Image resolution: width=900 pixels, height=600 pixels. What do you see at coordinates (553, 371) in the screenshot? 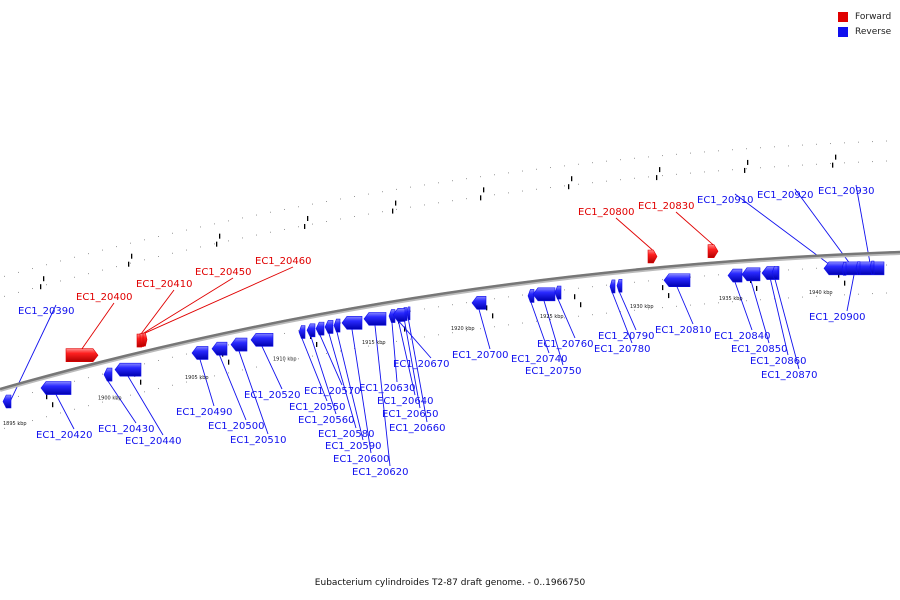
I see `gene-label-ec1-20750: EC1_20750` at bounding box center [553, 371].